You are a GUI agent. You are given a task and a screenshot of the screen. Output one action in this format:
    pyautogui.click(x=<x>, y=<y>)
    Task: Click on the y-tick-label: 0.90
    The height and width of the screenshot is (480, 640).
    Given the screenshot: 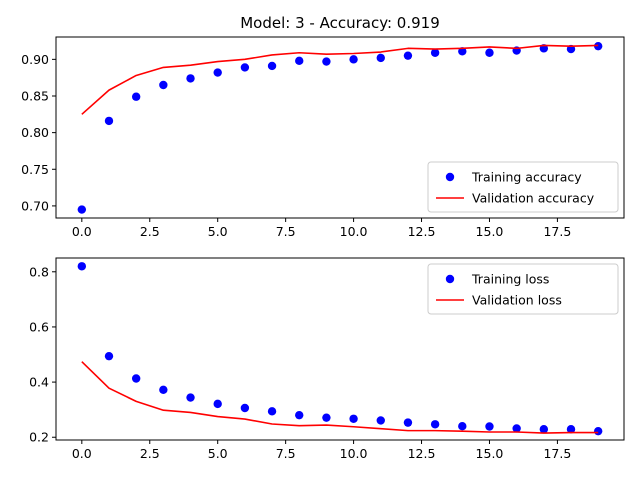 What is the action you would take?
    pyautogui.click(x=35, y=59)
    